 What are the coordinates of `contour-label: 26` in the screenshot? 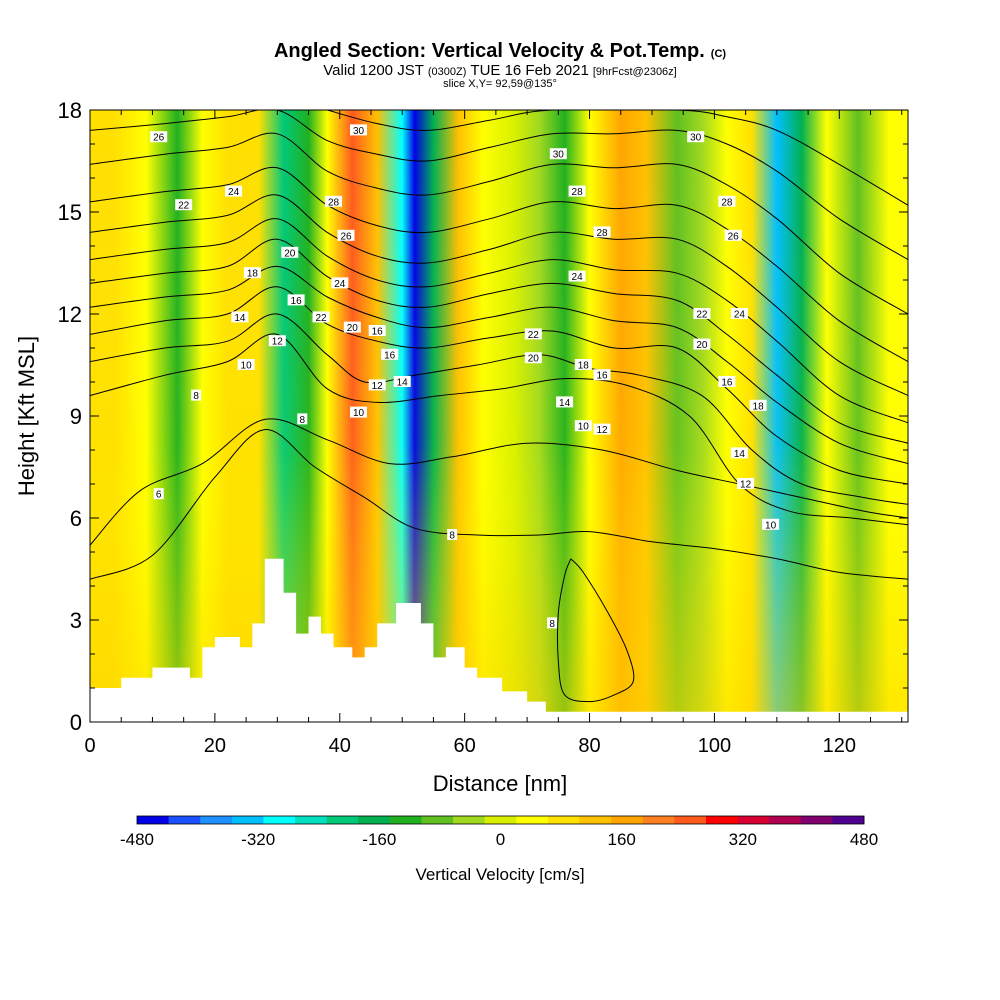 It's located at (346, 236).